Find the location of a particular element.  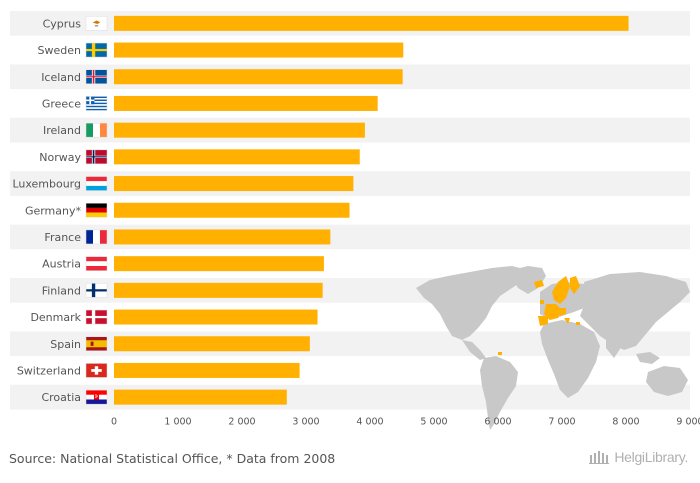

bar-spain is located at coordinates (212, 344).